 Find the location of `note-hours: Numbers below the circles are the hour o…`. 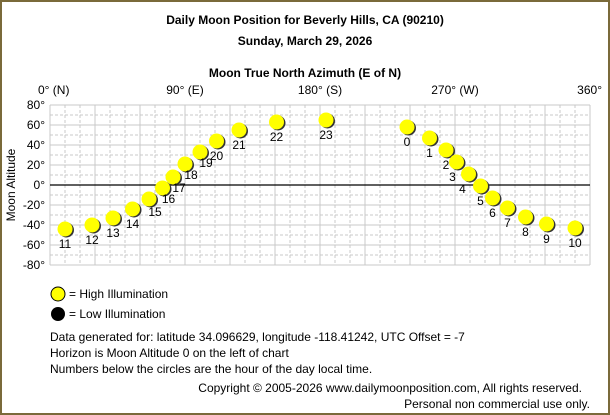

note-hours: Numbers below the circles are the hour o… is located at coordinates (211, 369).